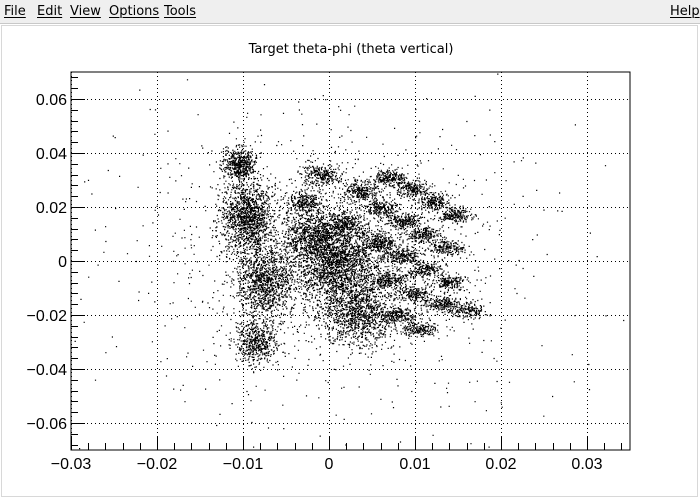 This screenshot has height=499, width=700. Describe the element at coordinates (180, 11) in the screenshot. I see `menu-tools: Tools` at that location.